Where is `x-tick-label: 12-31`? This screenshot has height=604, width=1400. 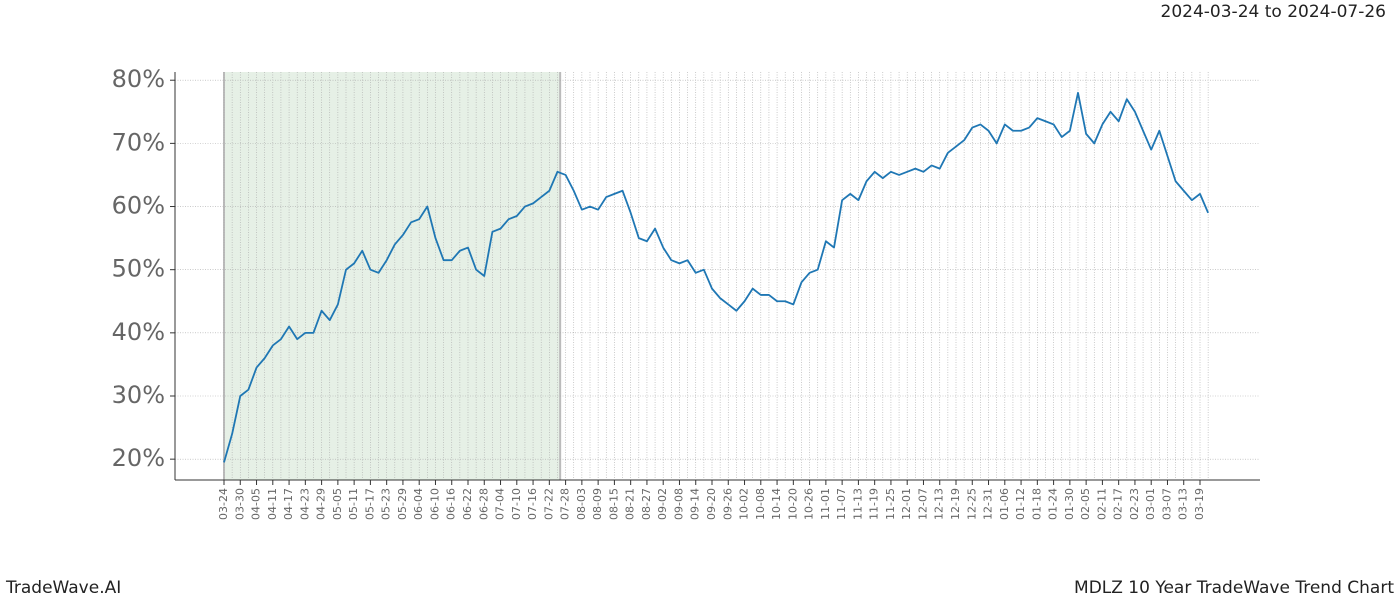
x-tick-label: 12-31 is located at coordinates (988, 504).